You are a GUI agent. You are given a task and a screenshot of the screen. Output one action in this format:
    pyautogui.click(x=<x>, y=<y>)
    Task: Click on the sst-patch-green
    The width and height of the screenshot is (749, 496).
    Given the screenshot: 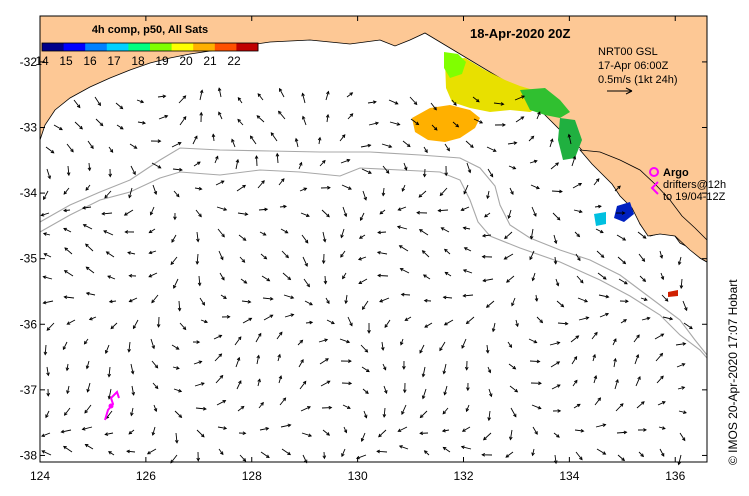 What is the action you would take?
    pyautogui.click(x=545, y=103)
    